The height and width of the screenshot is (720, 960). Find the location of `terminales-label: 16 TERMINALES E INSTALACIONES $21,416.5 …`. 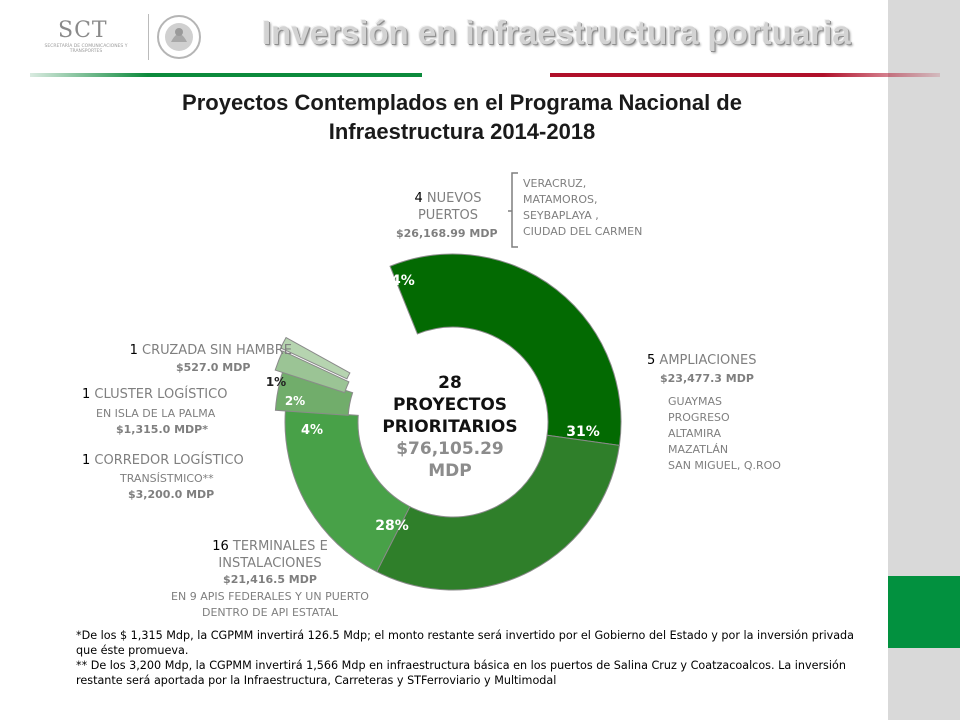

terminales-label: 16 TERMINALES E INSTALACIONES $21,416.5 … is located at coordinates (270, 563).